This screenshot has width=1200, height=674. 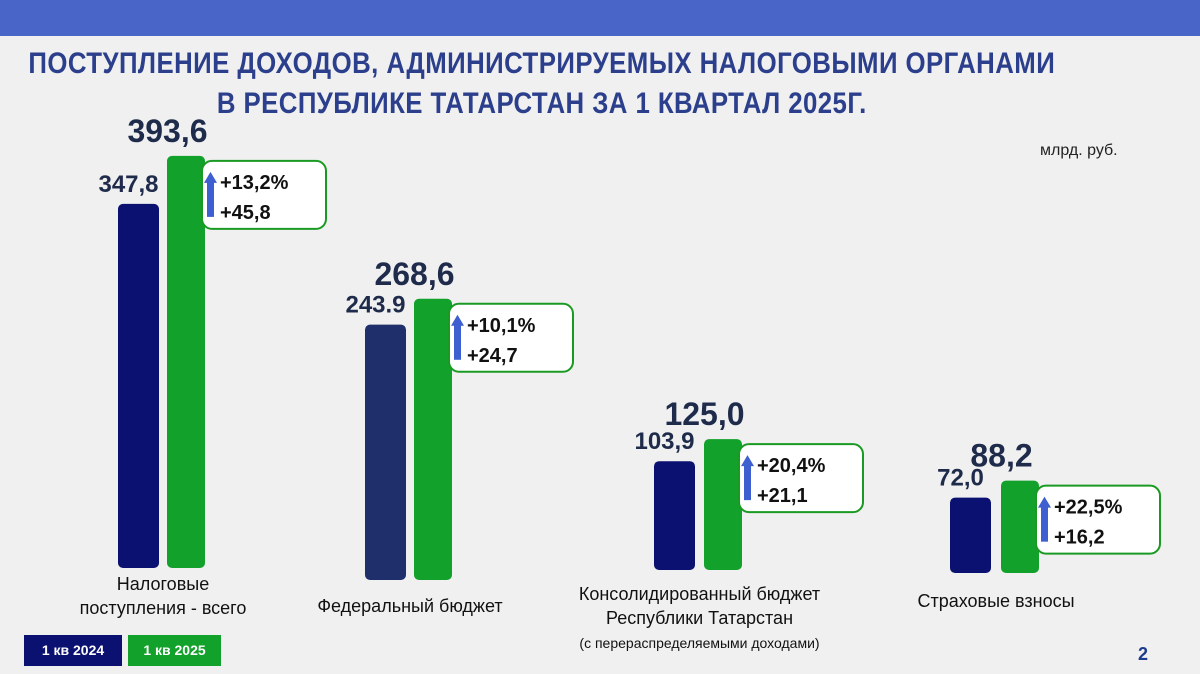 What do you see at coordinates (1088, 508) in the screenshot?
I see `change-percent: +22,5%` at bounding box center [1088, 508].